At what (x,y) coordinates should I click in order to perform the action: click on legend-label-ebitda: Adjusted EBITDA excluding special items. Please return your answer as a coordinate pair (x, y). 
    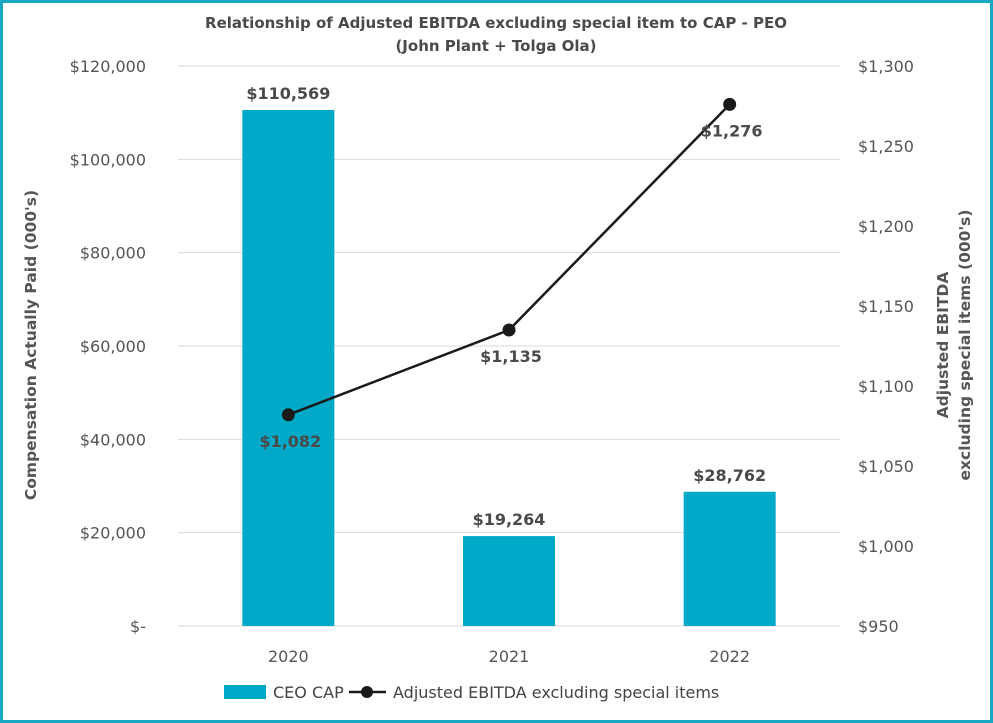
    Looking at the image, I should click on (556, 692).